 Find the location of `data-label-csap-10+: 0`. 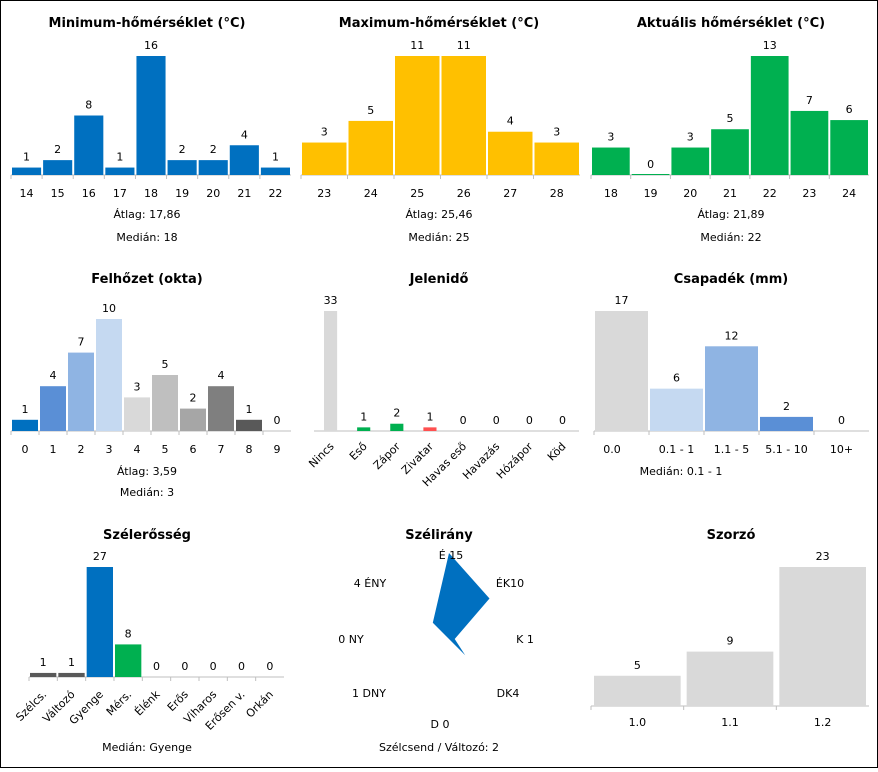

data-label-csap-10+: 0 is located at coordinates (841, 420).